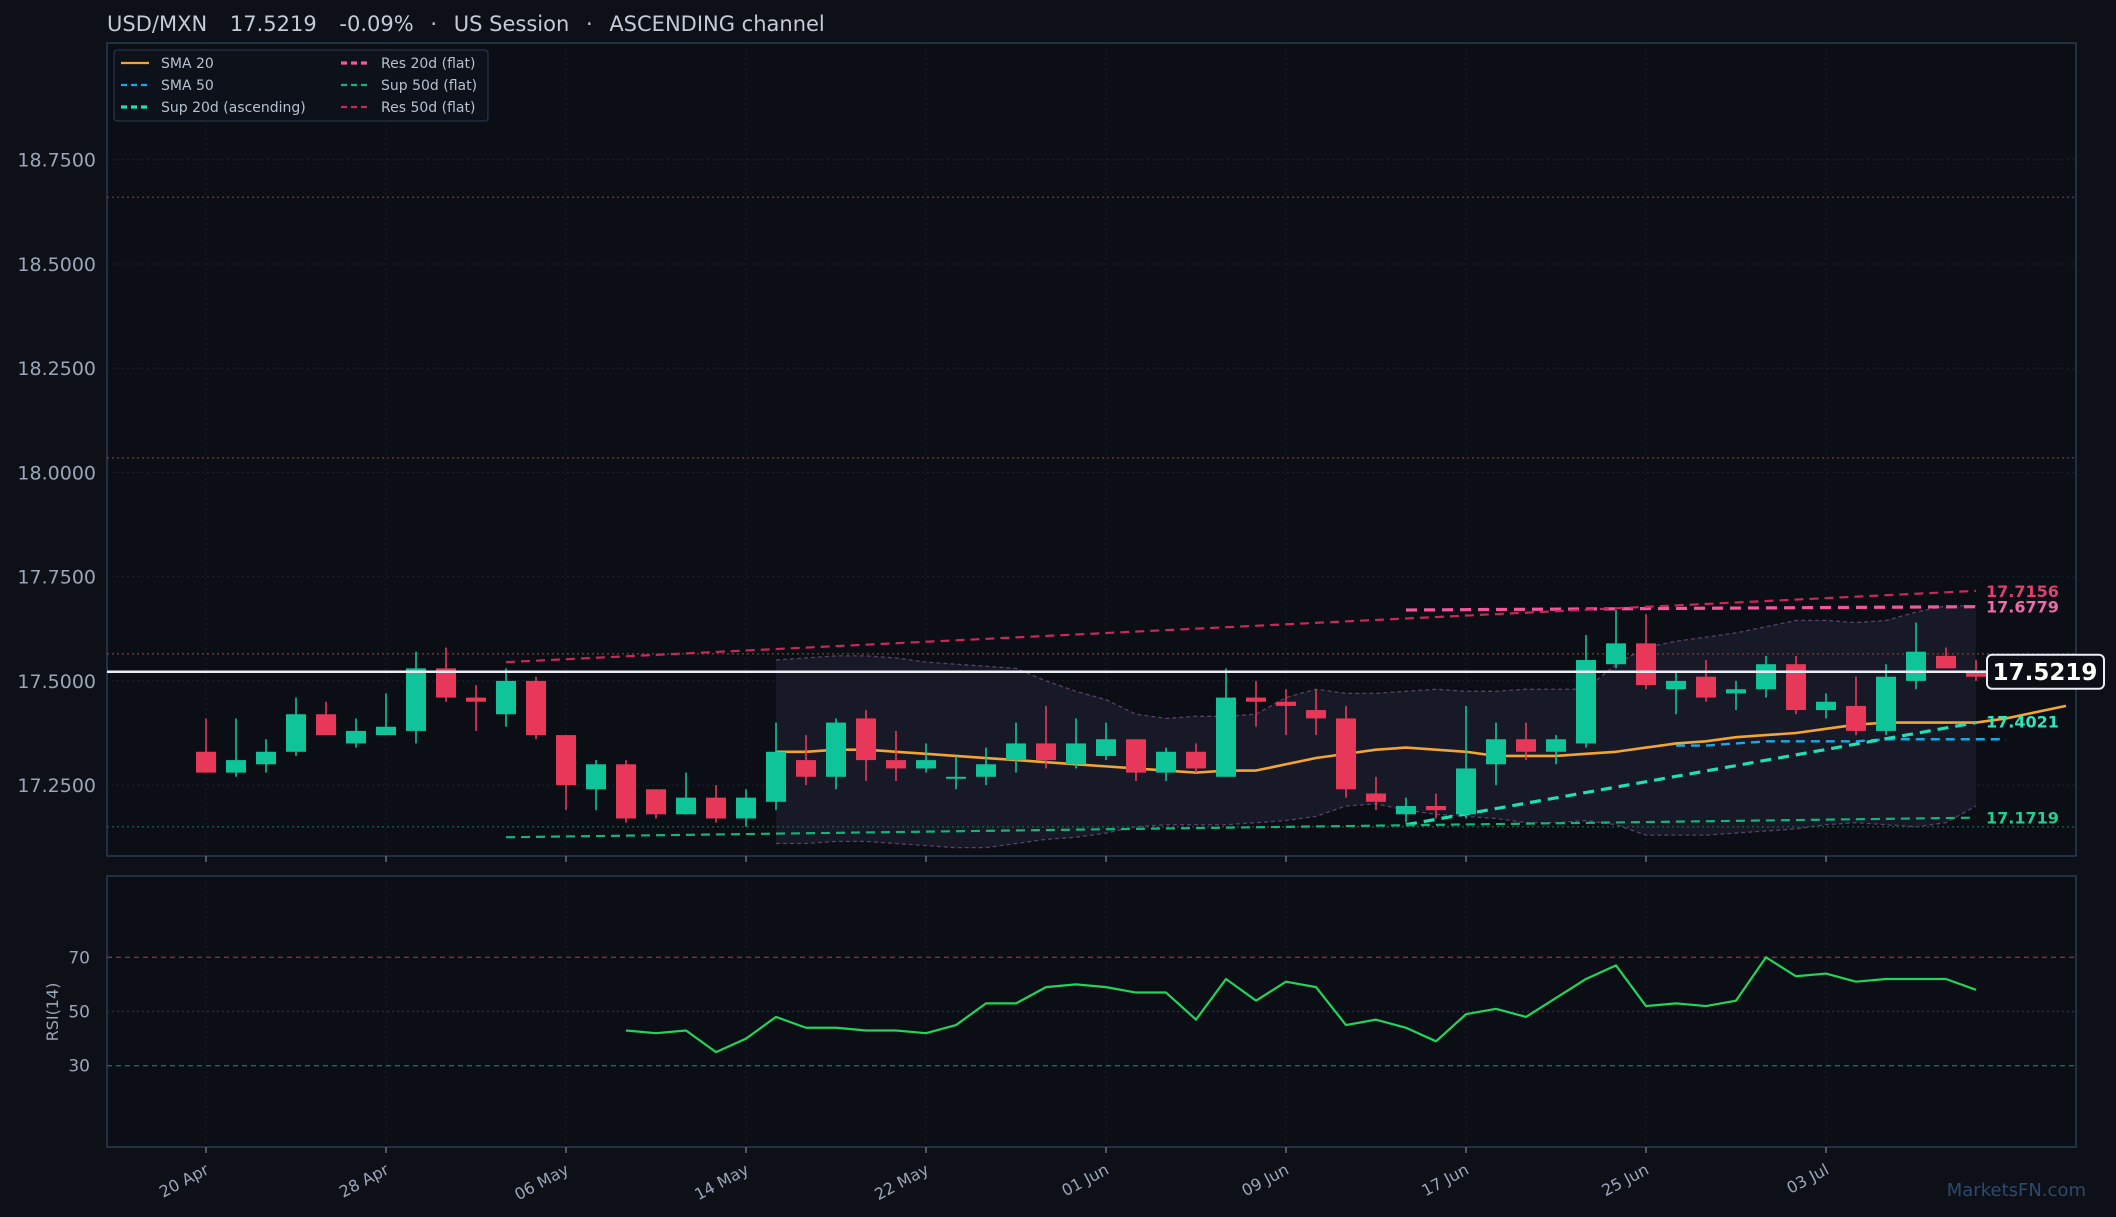  I want to click on price-tick-label: 18.0000, so click(56, 473).